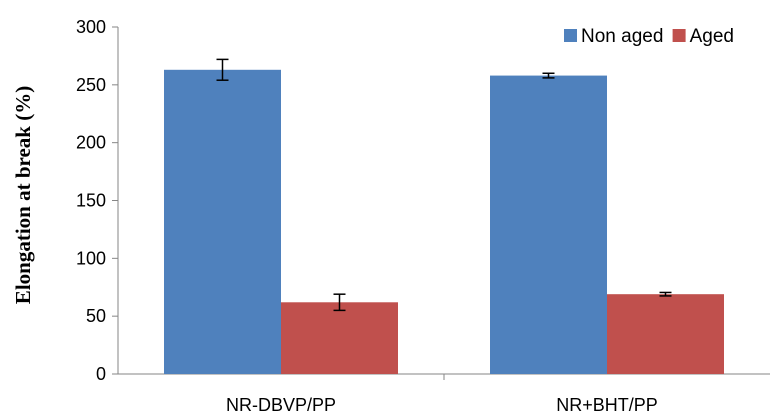  I want to click on y-tick-label: 50, so click(96, 316).